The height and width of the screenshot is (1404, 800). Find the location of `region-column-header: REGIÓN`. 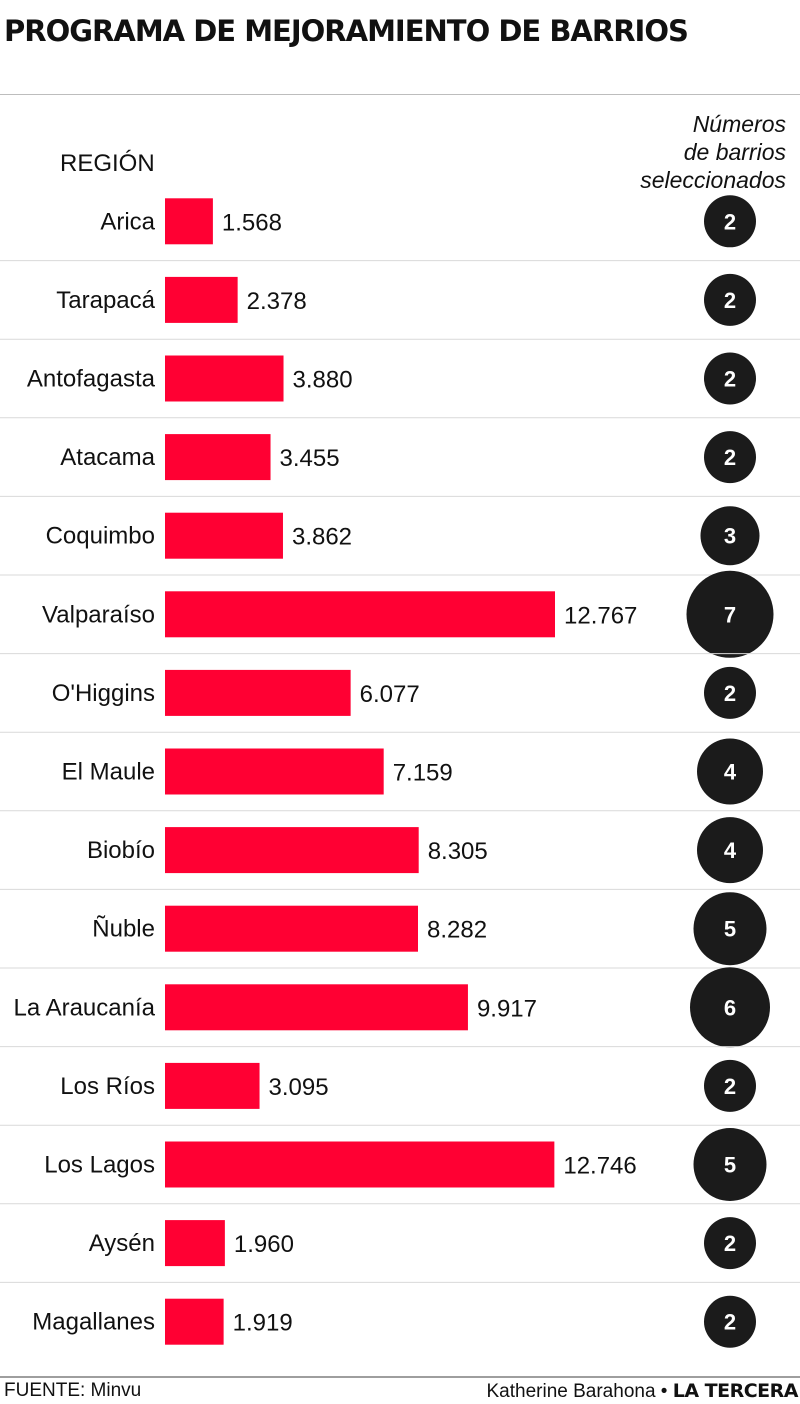

region-column-header: REGIÓN is located at coordinates (107, 163).